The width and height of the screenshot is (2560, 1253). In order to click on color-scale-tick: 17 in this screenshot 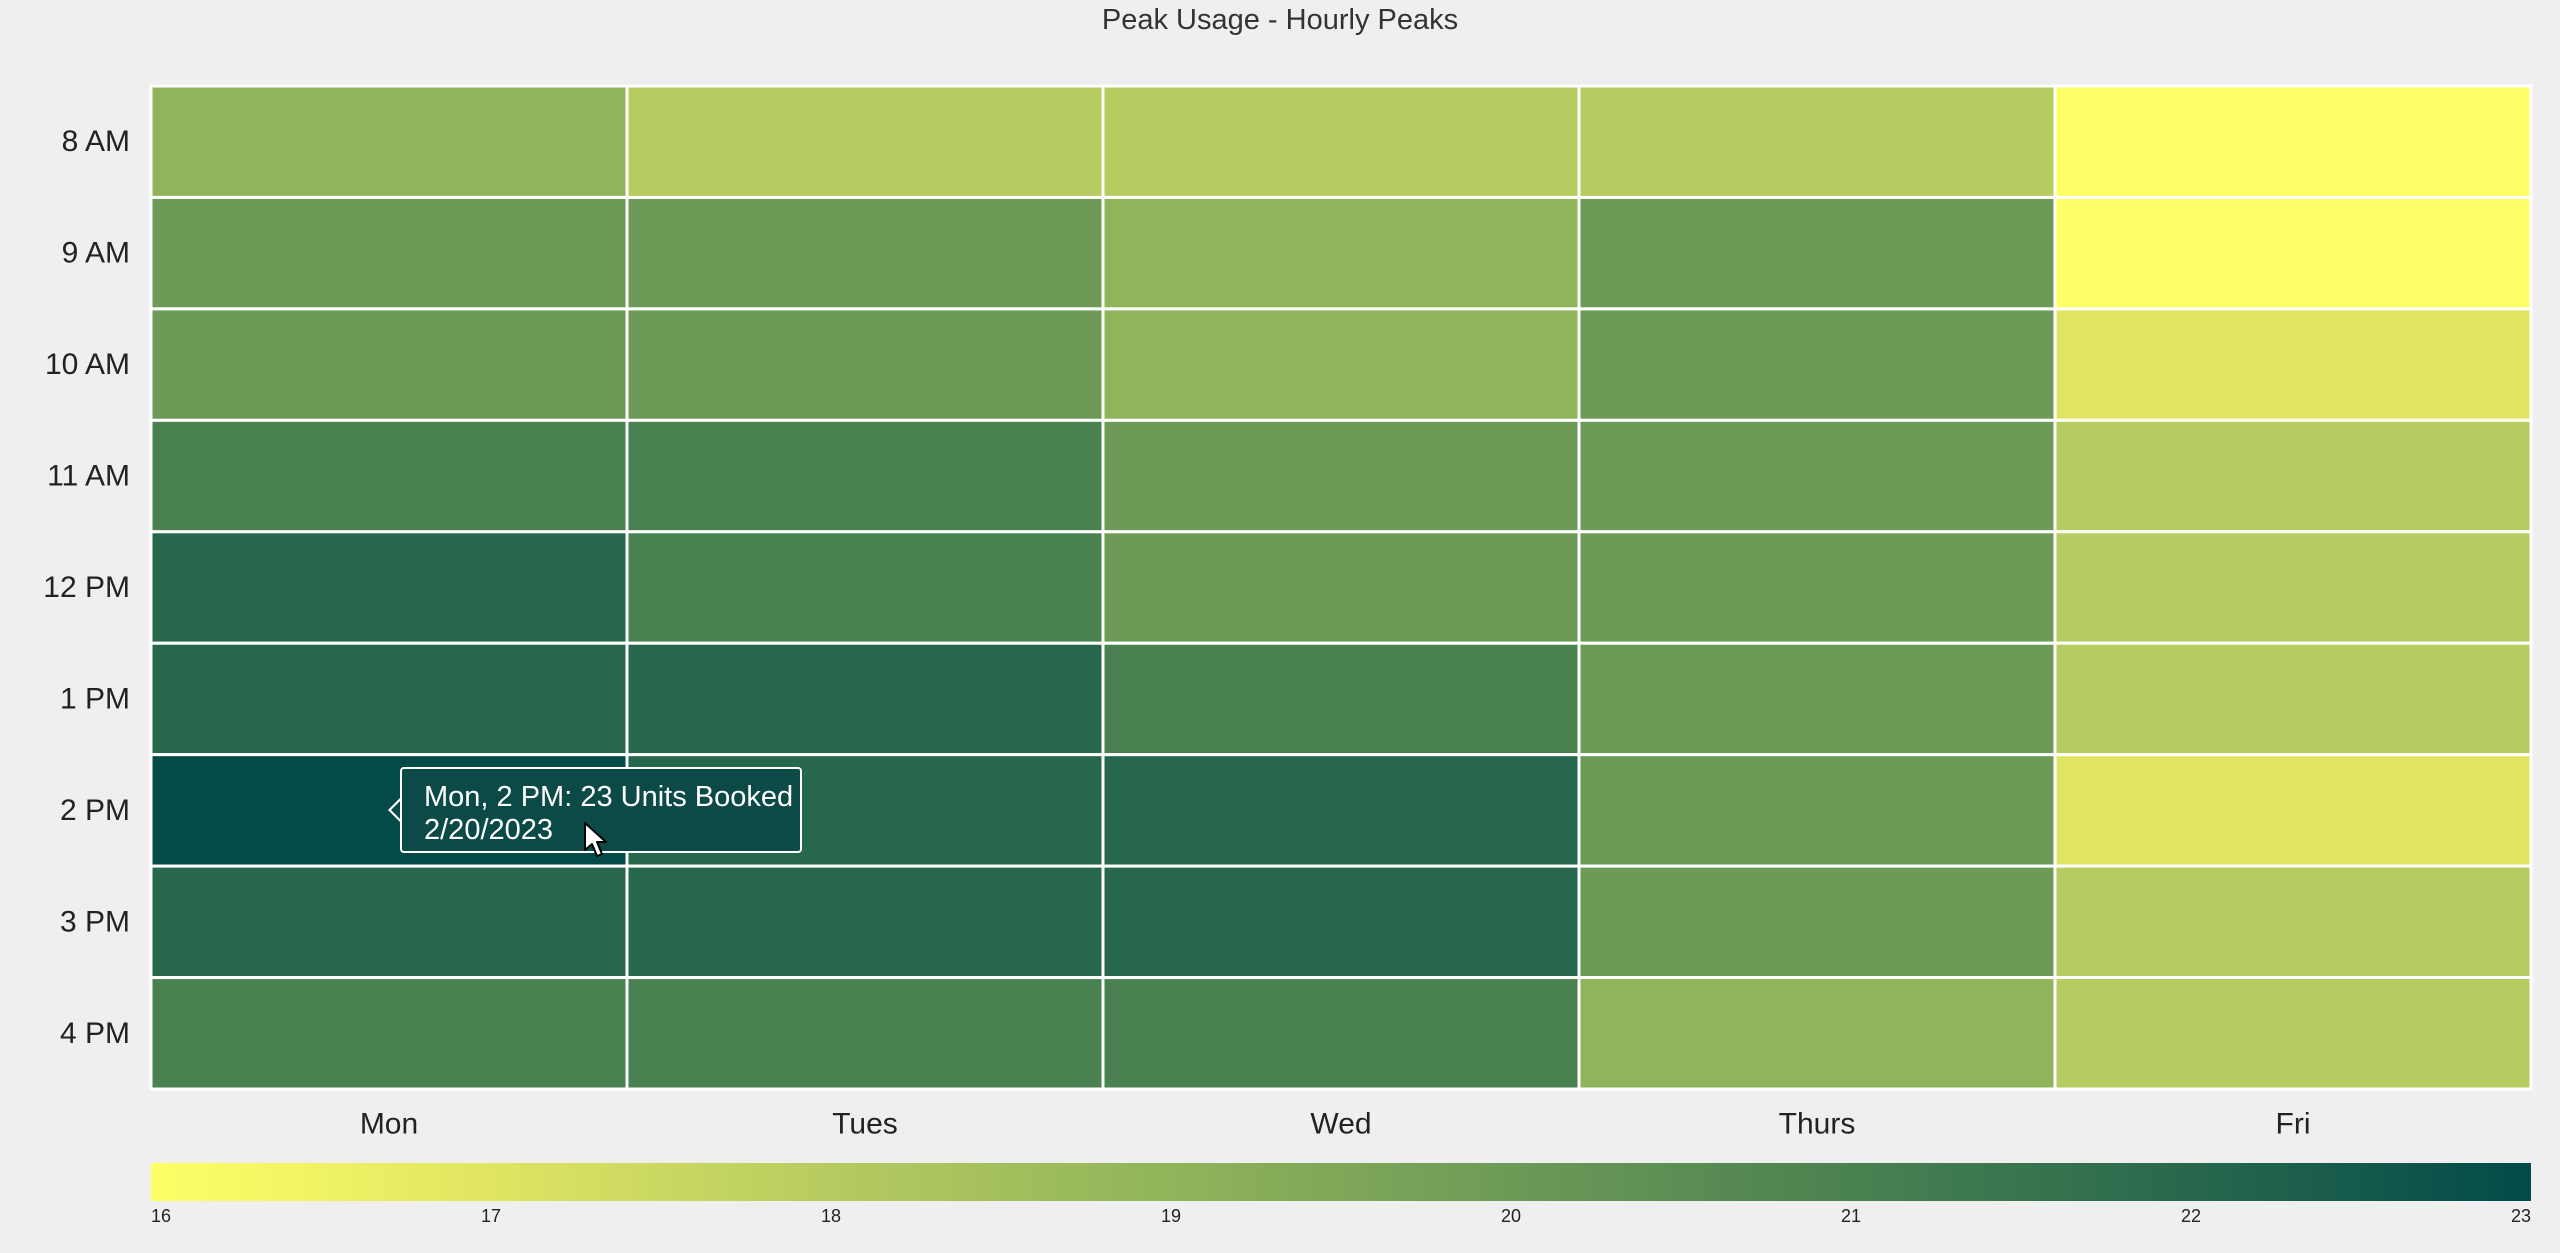, I will do `click(491, 1216)`.